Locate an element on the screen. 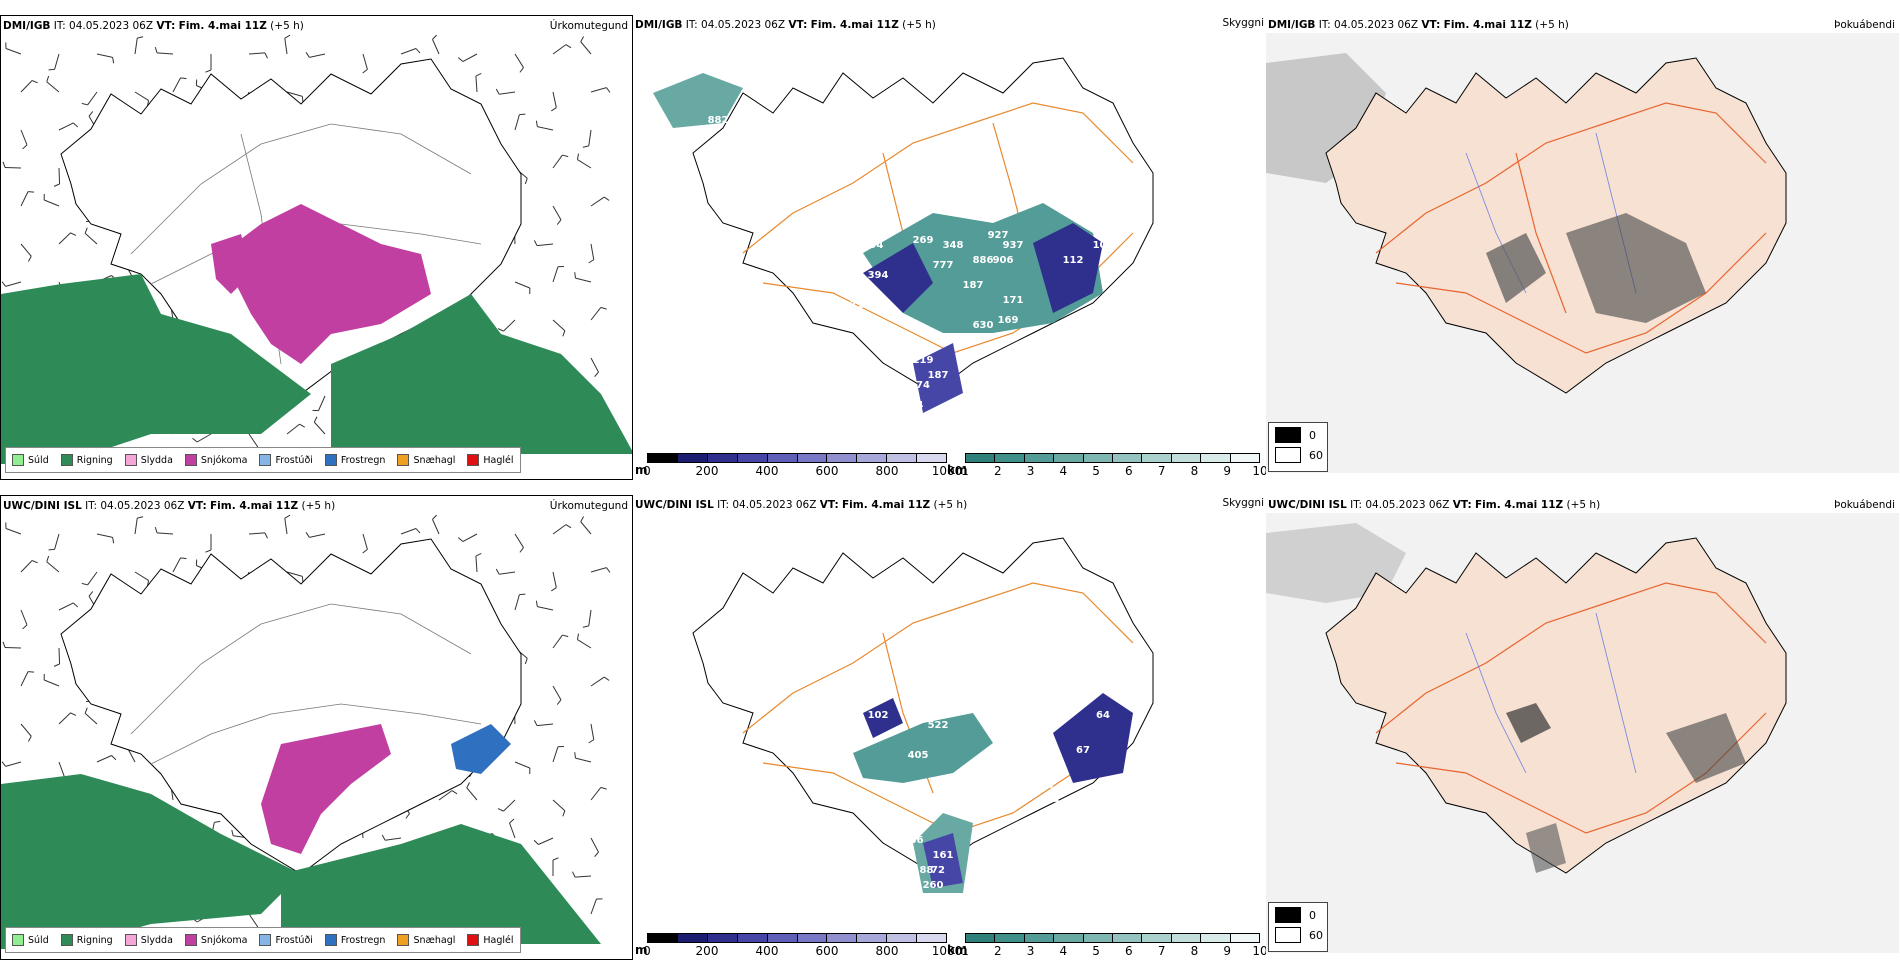 This screenshot has height=960, width=1900. ceiling-label: 190 is located at coordinates (753, 360).